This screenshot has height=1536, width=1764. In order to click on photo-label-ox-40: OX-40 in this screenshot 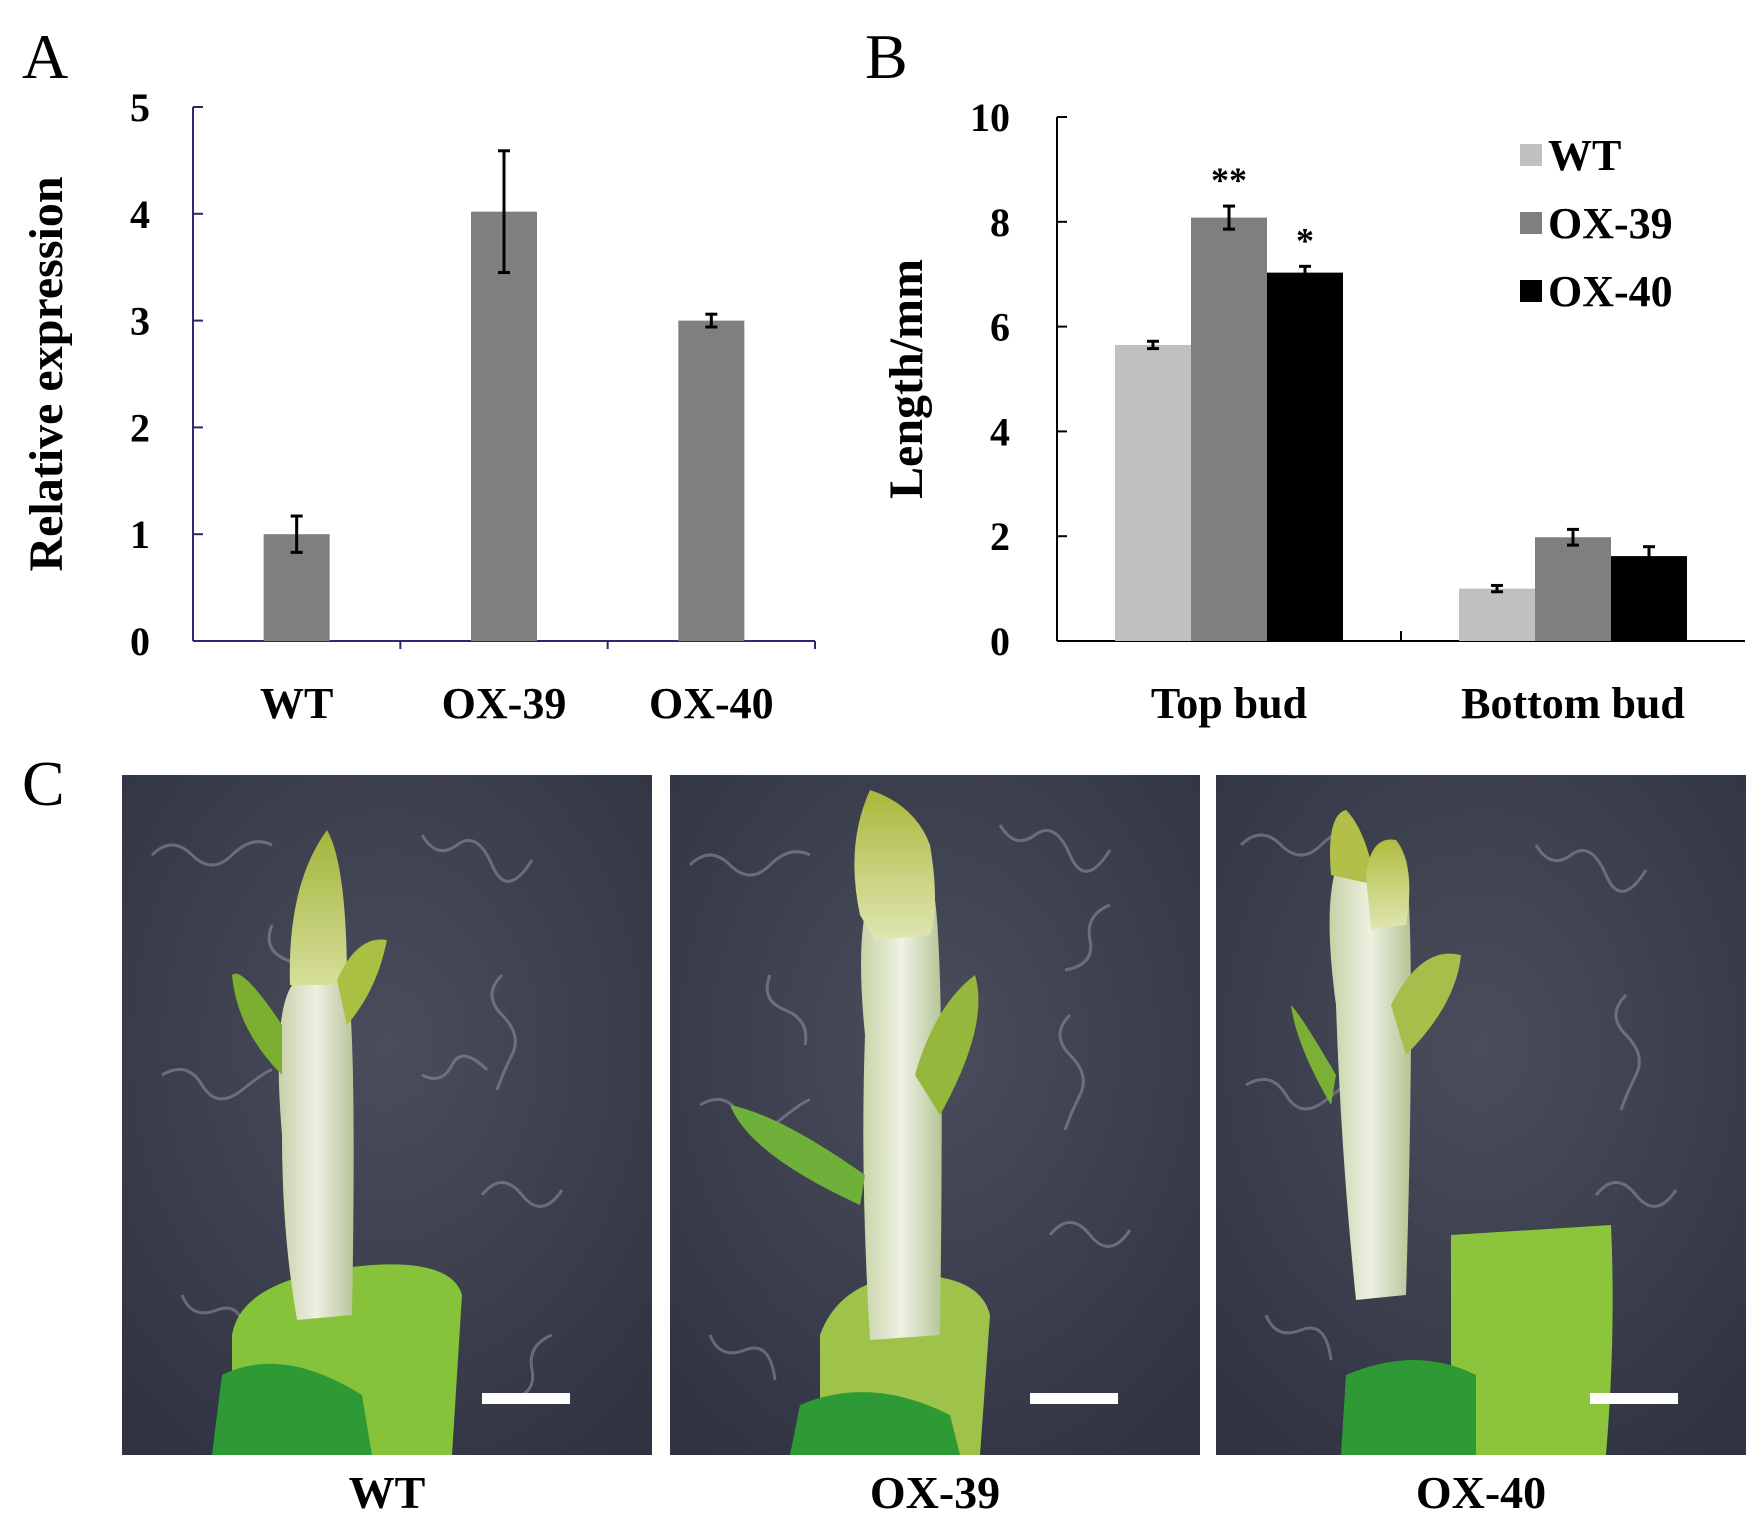, I will do `click(1481, 1492)`.